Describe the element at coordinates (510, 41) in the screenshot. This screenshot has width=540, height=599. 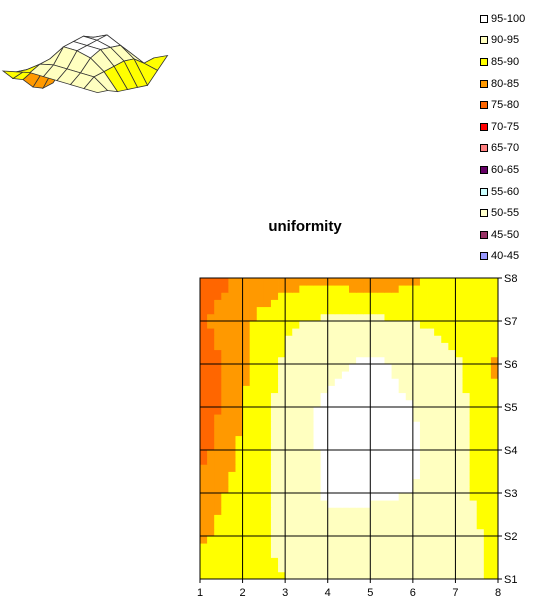
I see `legend-item: 90-95` at that location.